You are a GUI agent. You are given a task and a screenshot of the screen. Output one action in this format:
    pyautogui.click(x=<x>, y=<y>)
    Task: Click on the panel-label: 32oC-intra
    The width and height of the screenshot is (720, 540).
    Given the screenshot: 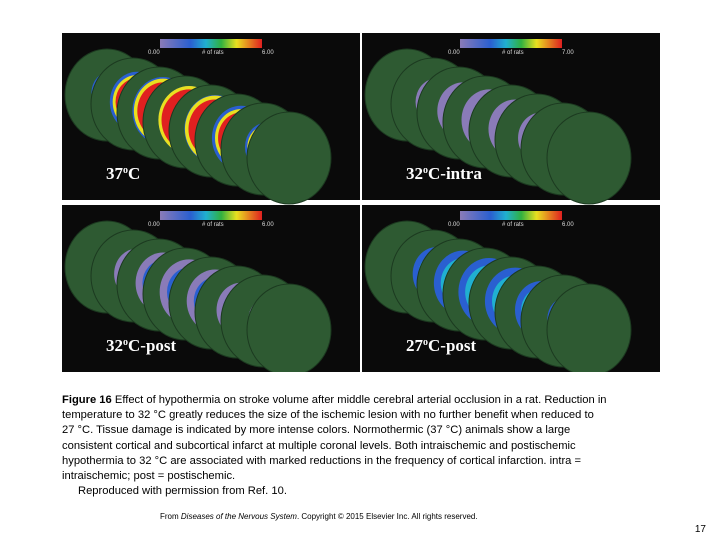 What is the action you would take?
    pyautogui.click(x=444, y=173)
    